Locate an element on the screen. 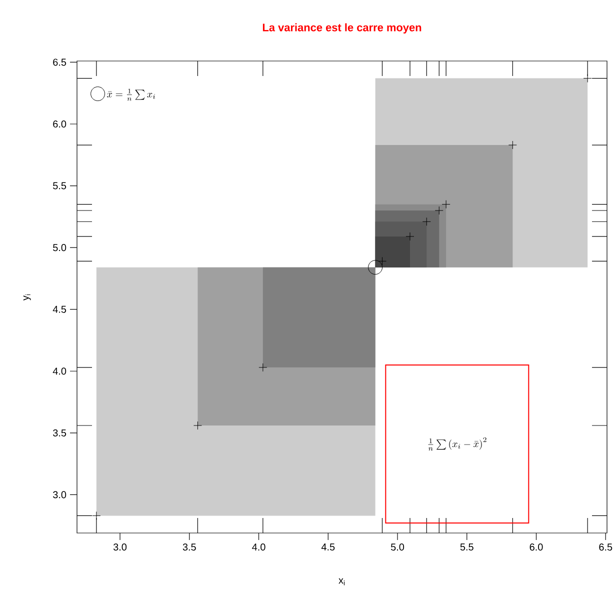 The height and width of the screenshot is (606, 616). x-tick-label: 3.0 is located at coordinates (120, 547).